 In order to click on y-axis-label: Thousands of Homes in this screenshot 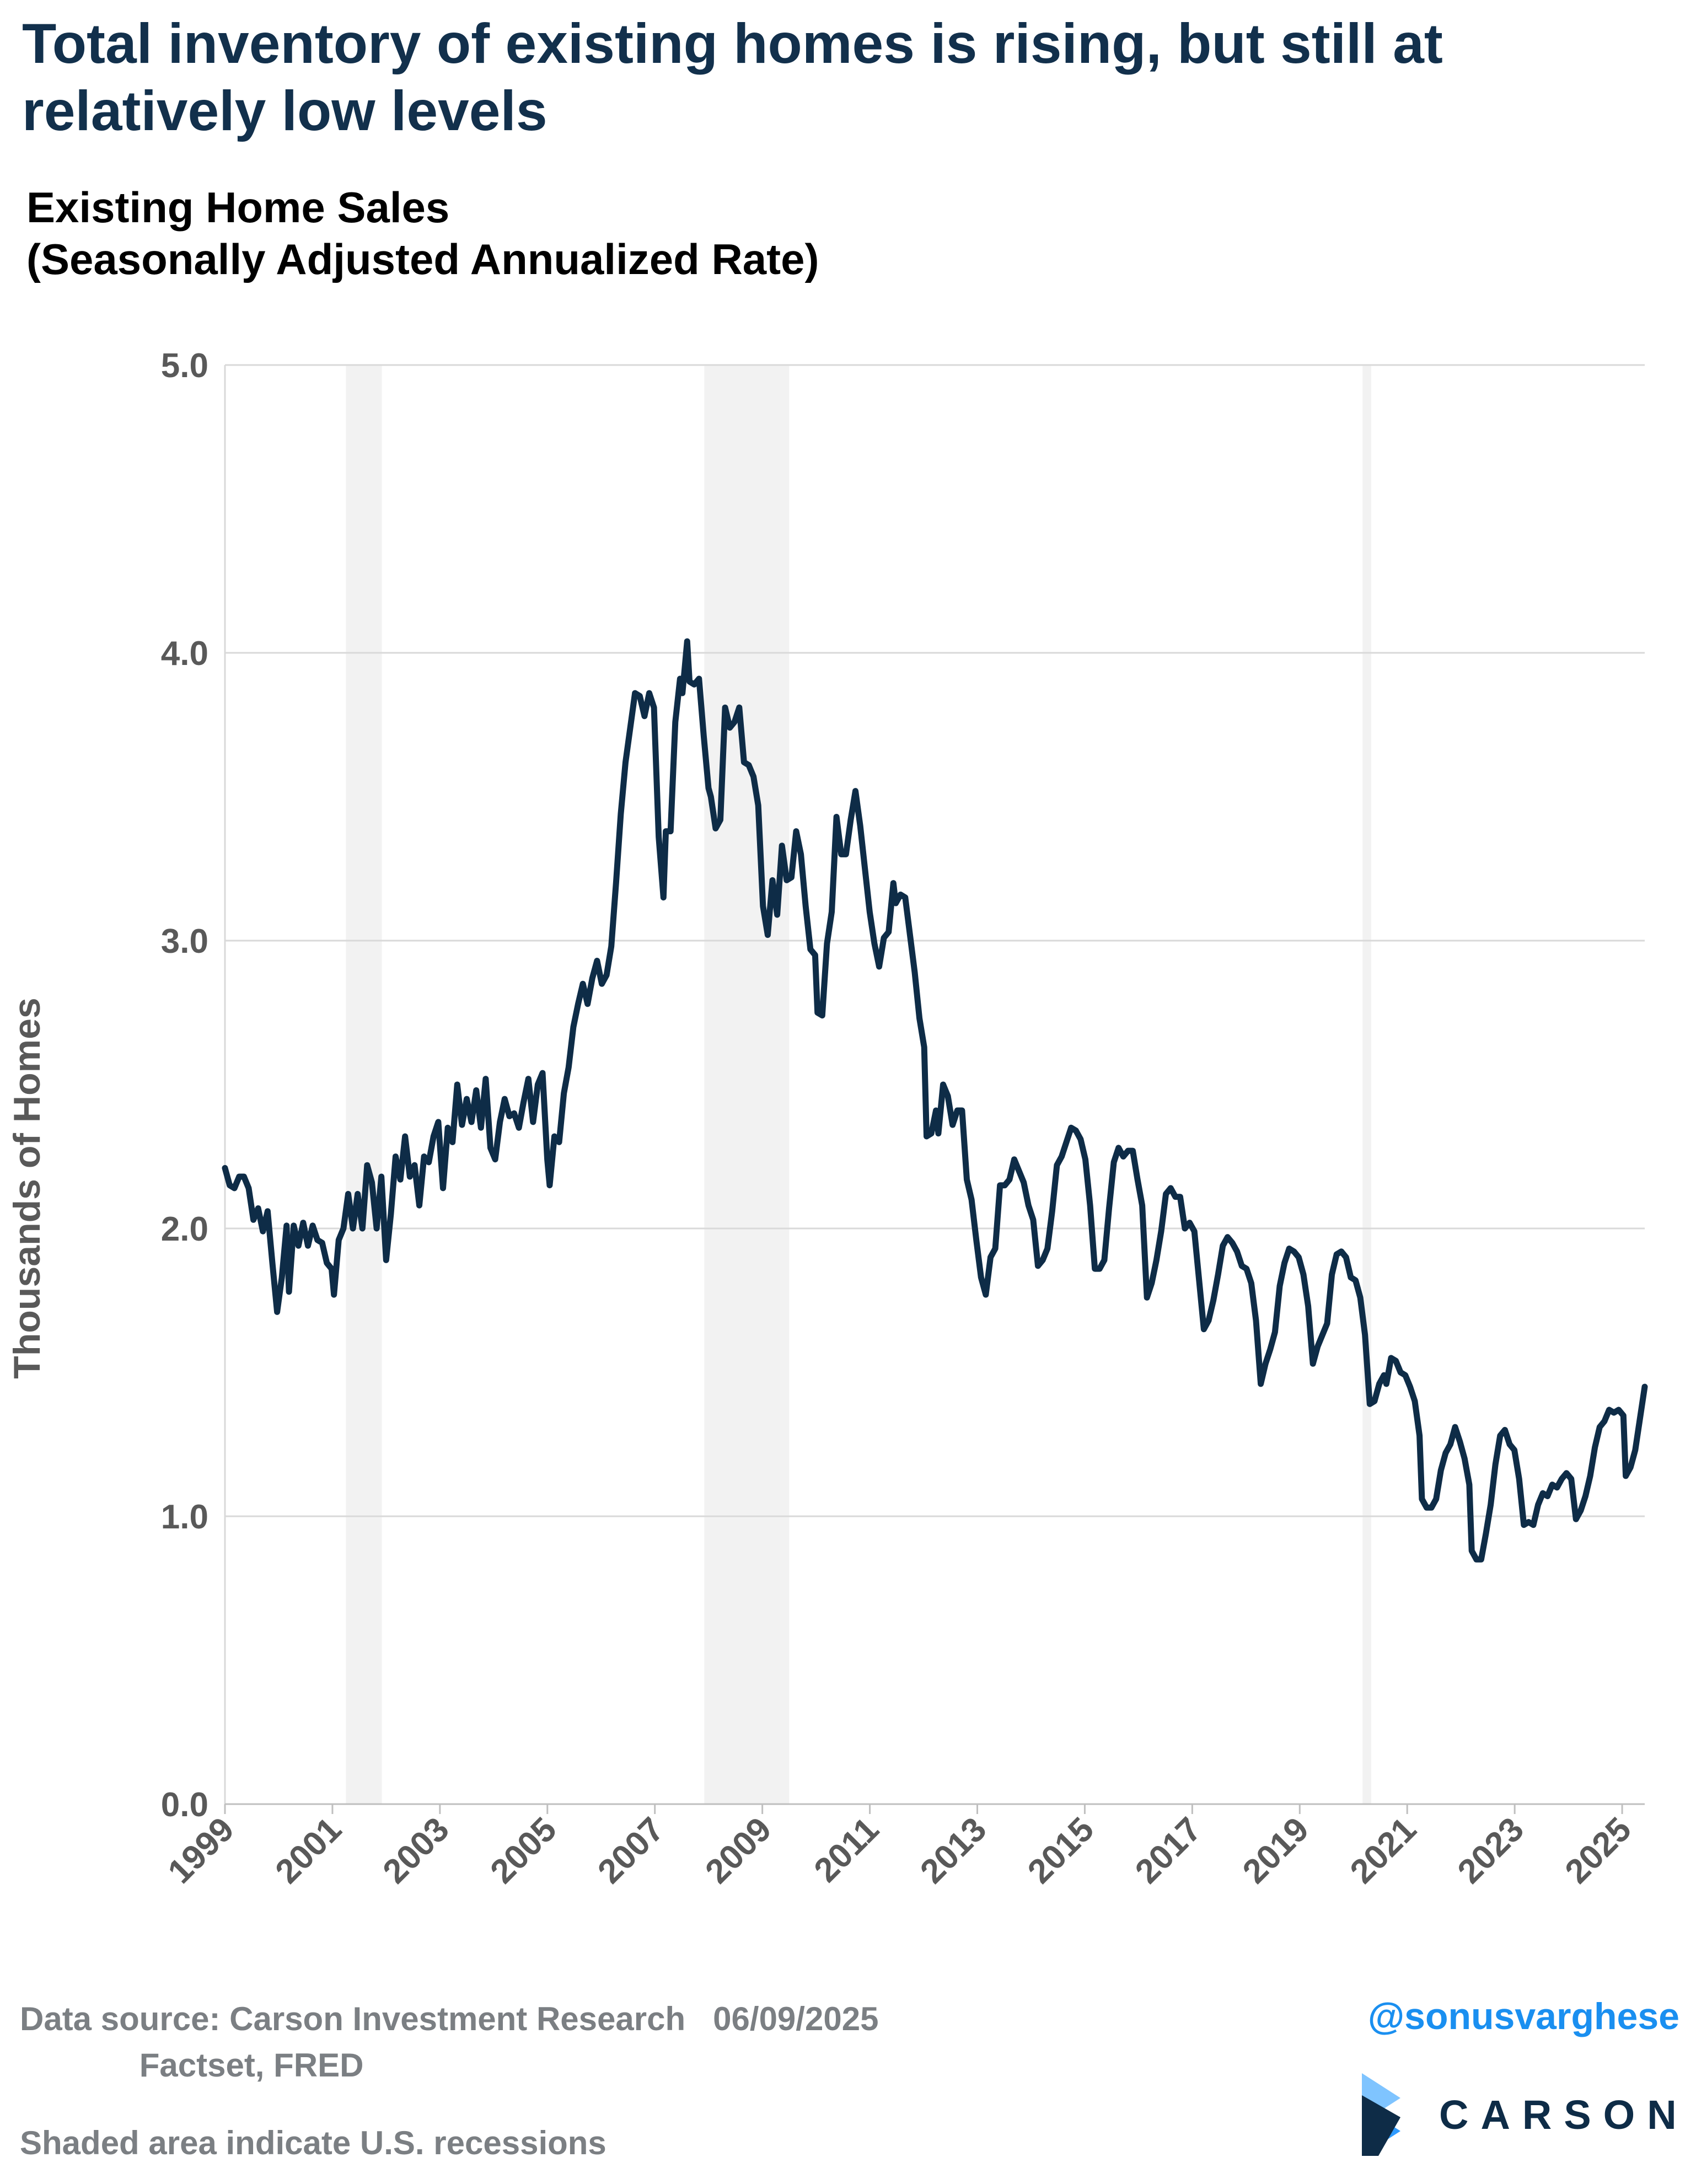, I will do `click(27, 1187)`.